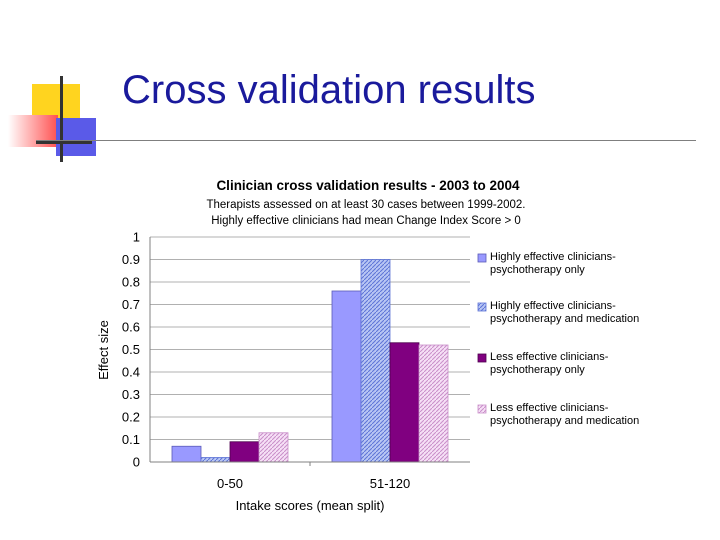  Describe the element at coordinates (131, 327) in the screenshot. I see `y-tick-label: 0.6` at that location.